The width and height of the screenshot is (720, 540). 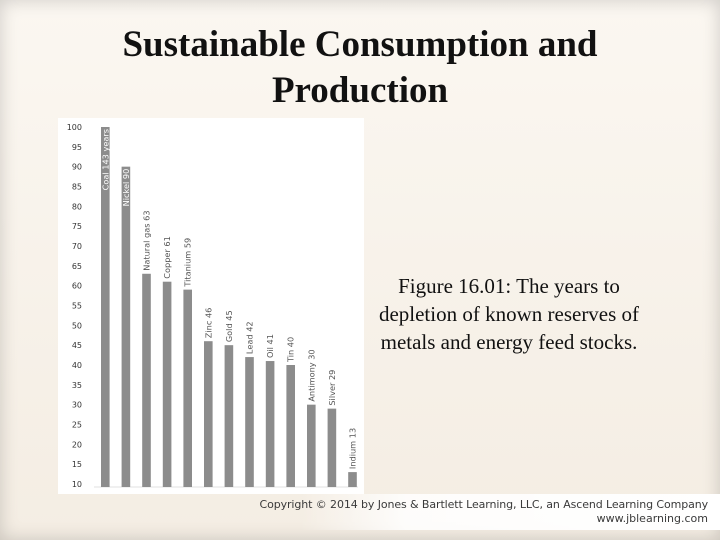 What do you see at coordinates (188, 263) in the screenshot?
I see `bar-label: Titanium 59` at bounding box center [188, 263].